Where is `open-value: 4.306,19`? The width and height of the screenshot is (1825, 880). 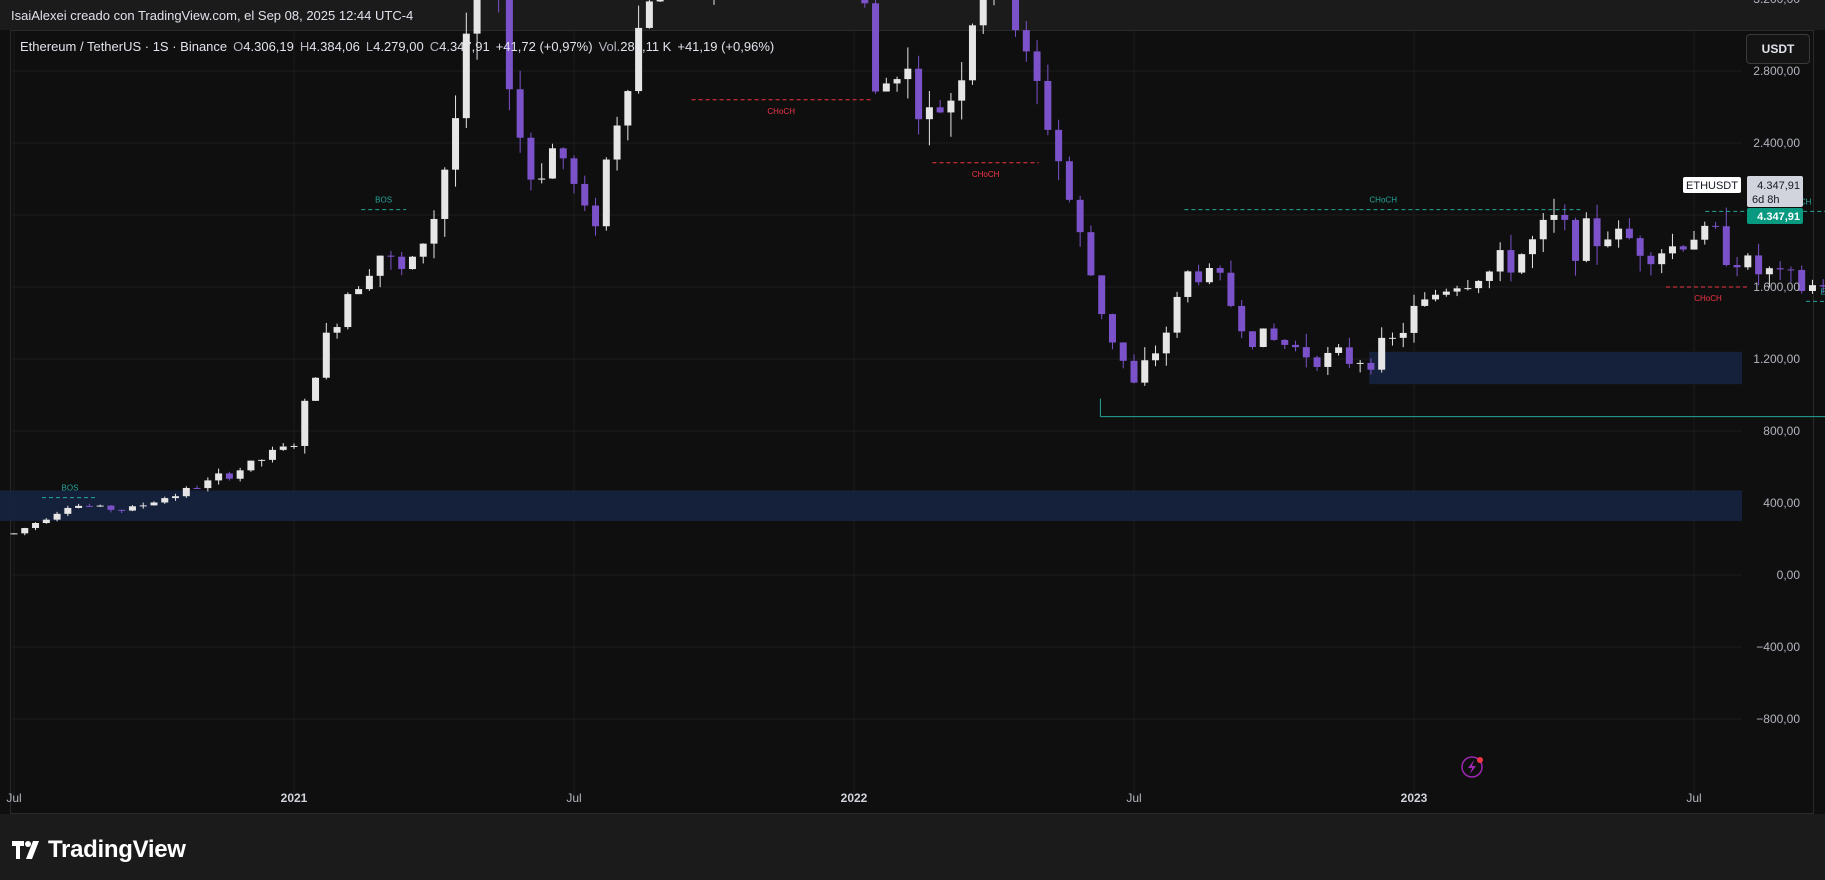 open-value: 4.306,19 is located at coordinates (268, 46).